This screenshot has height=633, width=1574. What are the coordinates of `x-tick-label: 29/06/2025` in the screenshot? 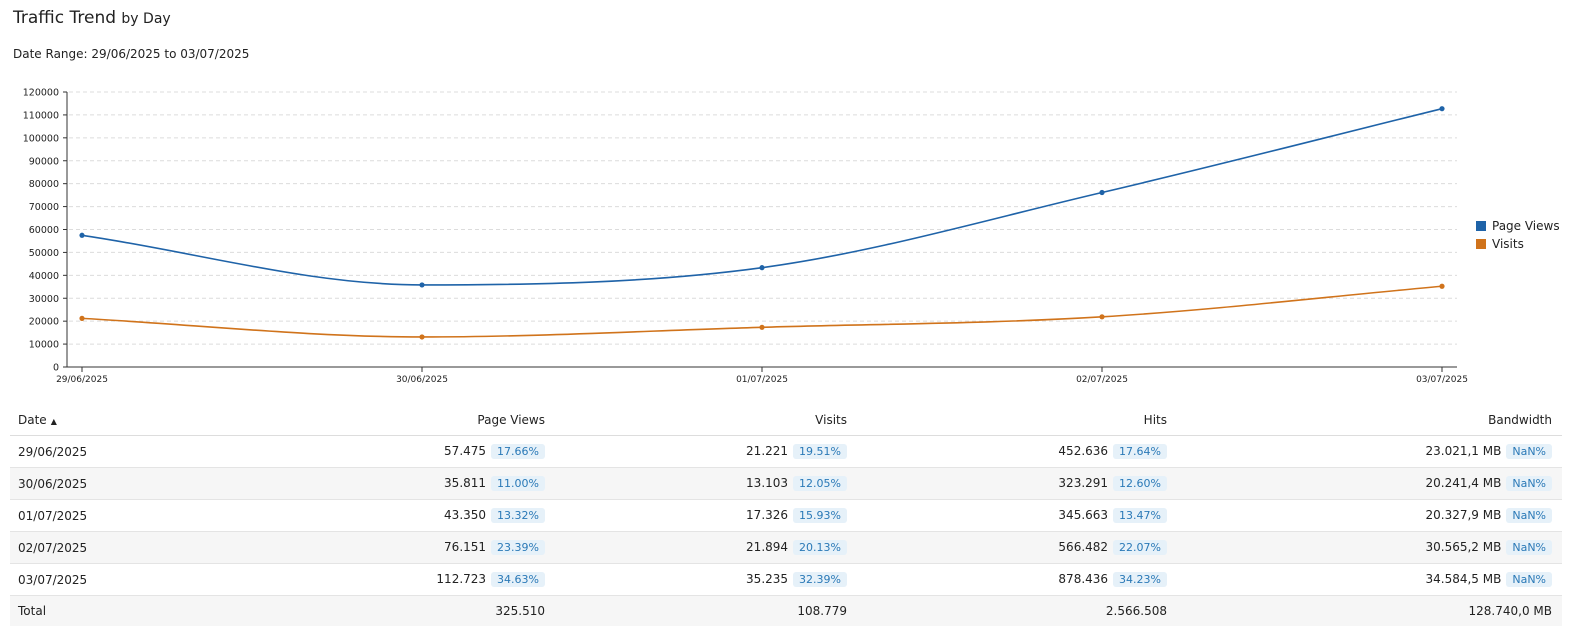 It's located at (82, 380).